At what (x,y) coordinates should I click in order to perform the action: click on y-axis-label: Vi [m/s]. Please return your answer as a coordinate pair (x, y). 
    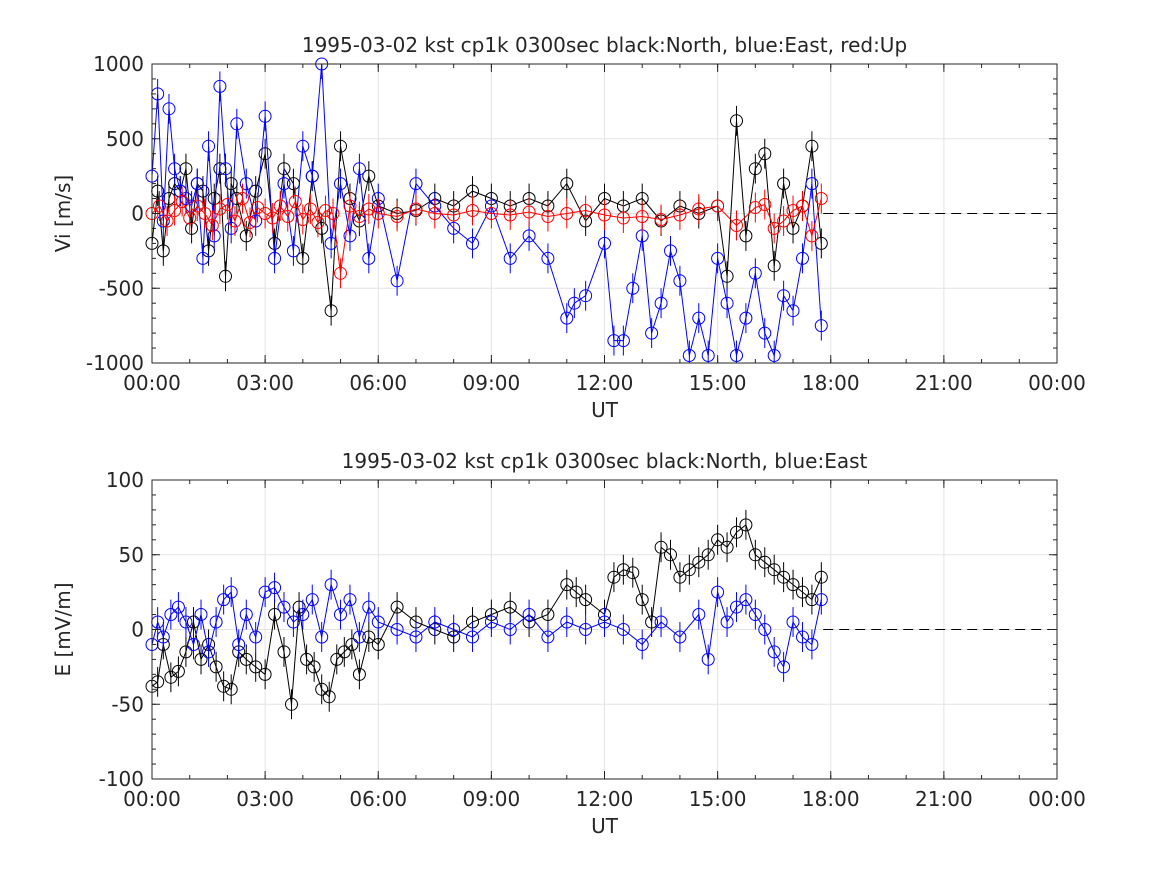
    Looking at the image, I should click on (63, 213).